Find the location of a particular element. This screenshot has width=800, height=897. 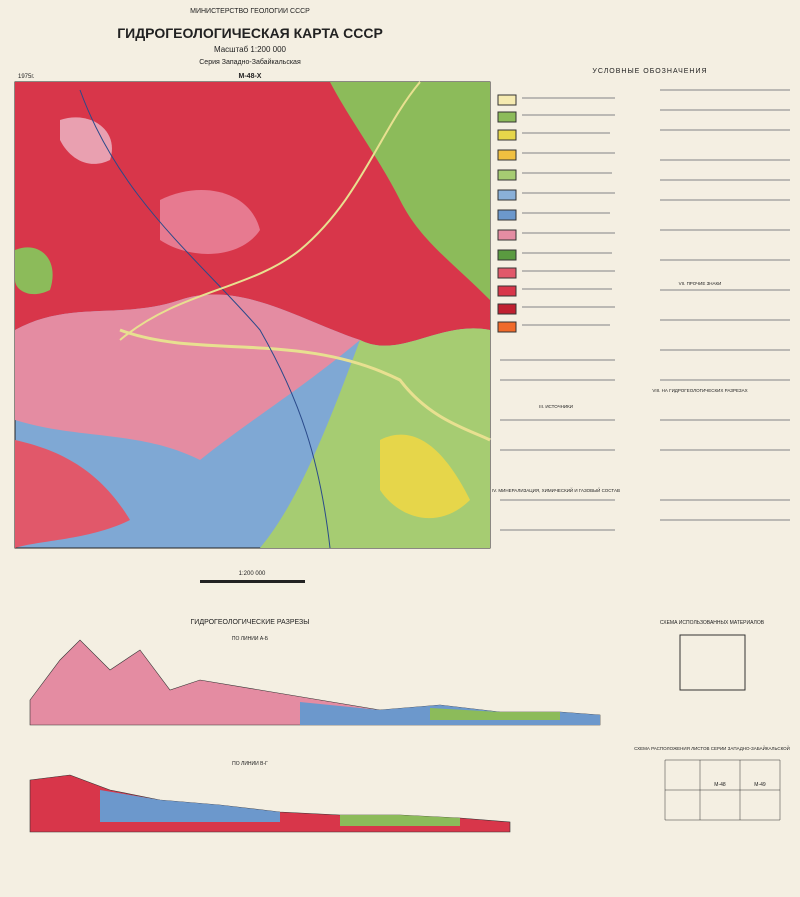

scale-bar is located at coordinates (252, 581).